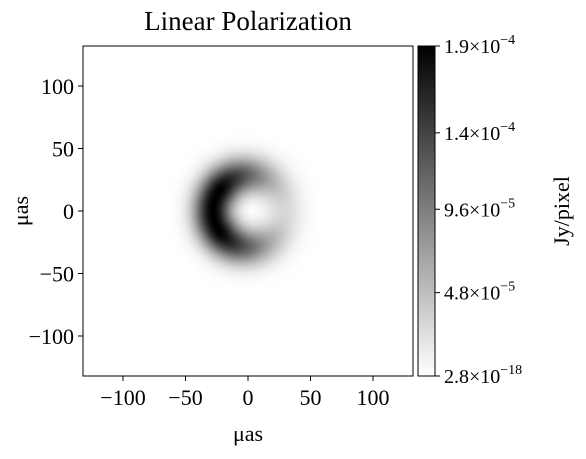 Image resolution: width=586 pixels, height=459 pixels. Describe the element at coordinates (248, 397) in the screenshot. I see `x-tick-label: 0` at that location.